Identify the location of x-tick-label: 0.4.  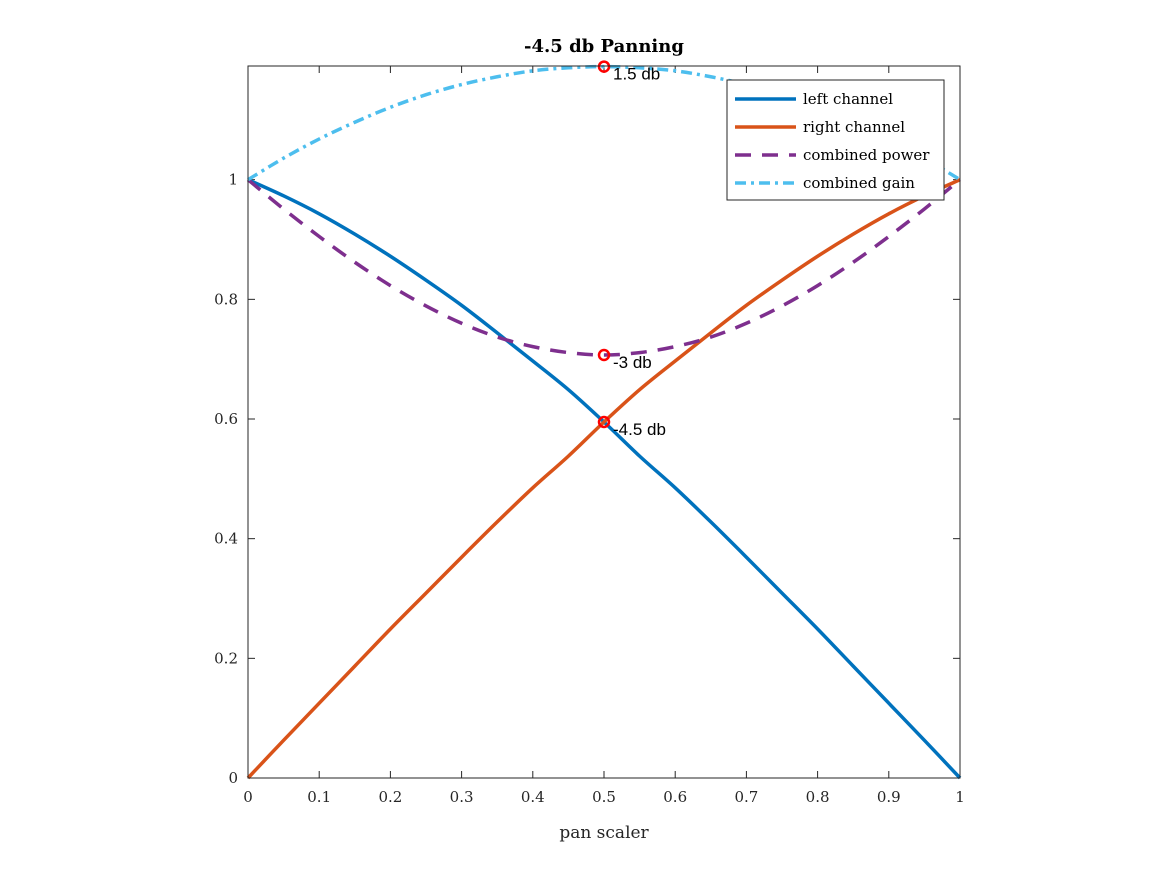
(533, 797).